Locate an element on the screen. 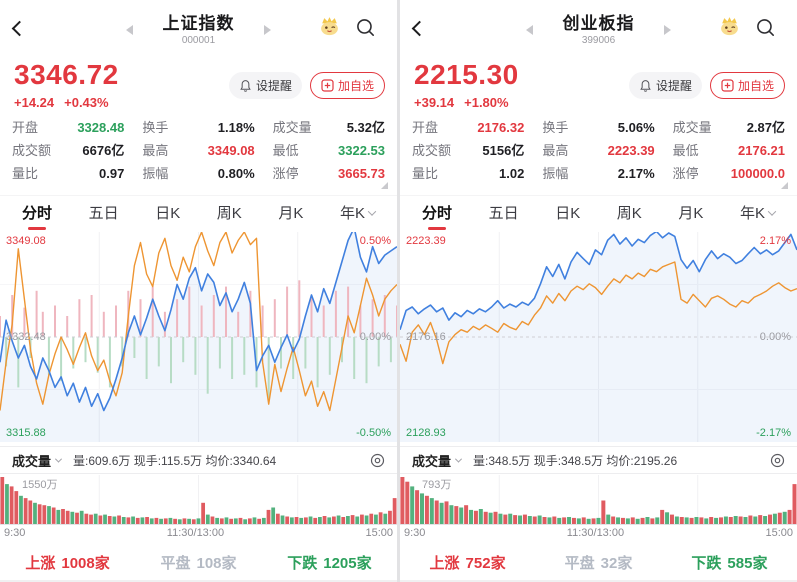 The height and width of the screenshot is (582, 797). stat-open: 开盘 3328.48 is located at coordinates (68, 127).